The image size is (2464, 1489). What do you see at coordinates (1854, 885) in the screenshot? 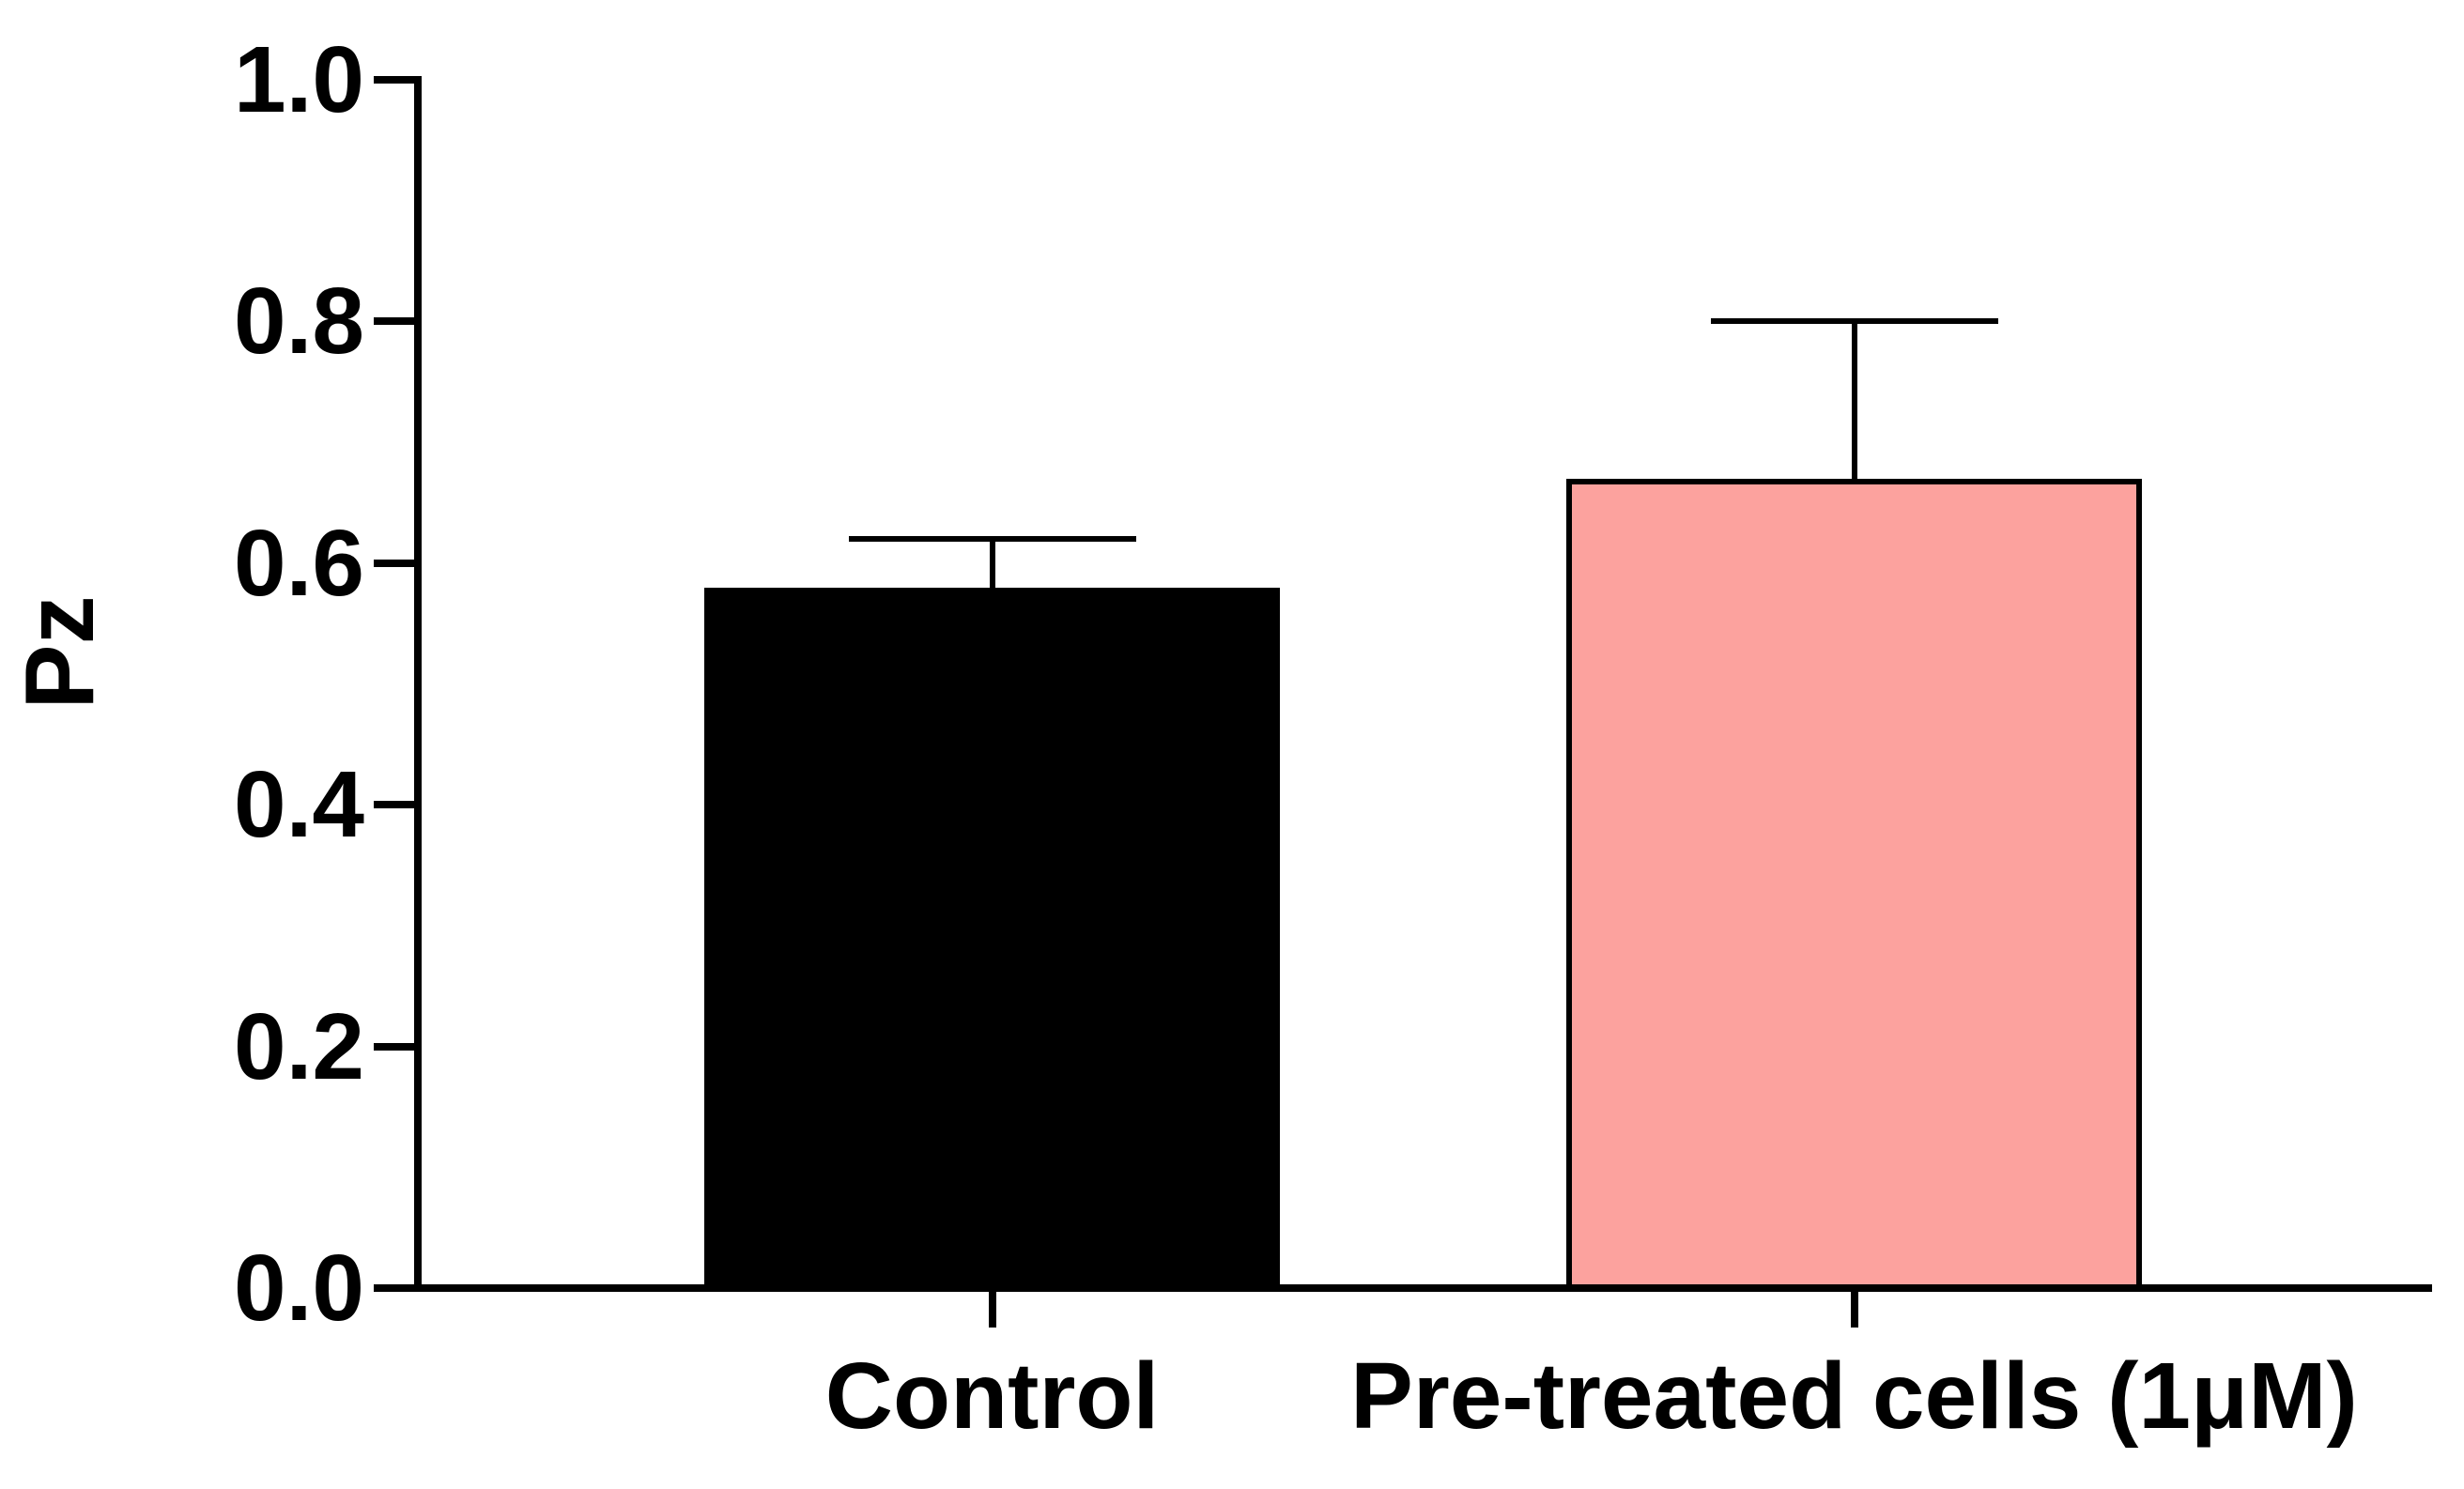
I see `bar-pretreated` at bounding box center [1854, 885].